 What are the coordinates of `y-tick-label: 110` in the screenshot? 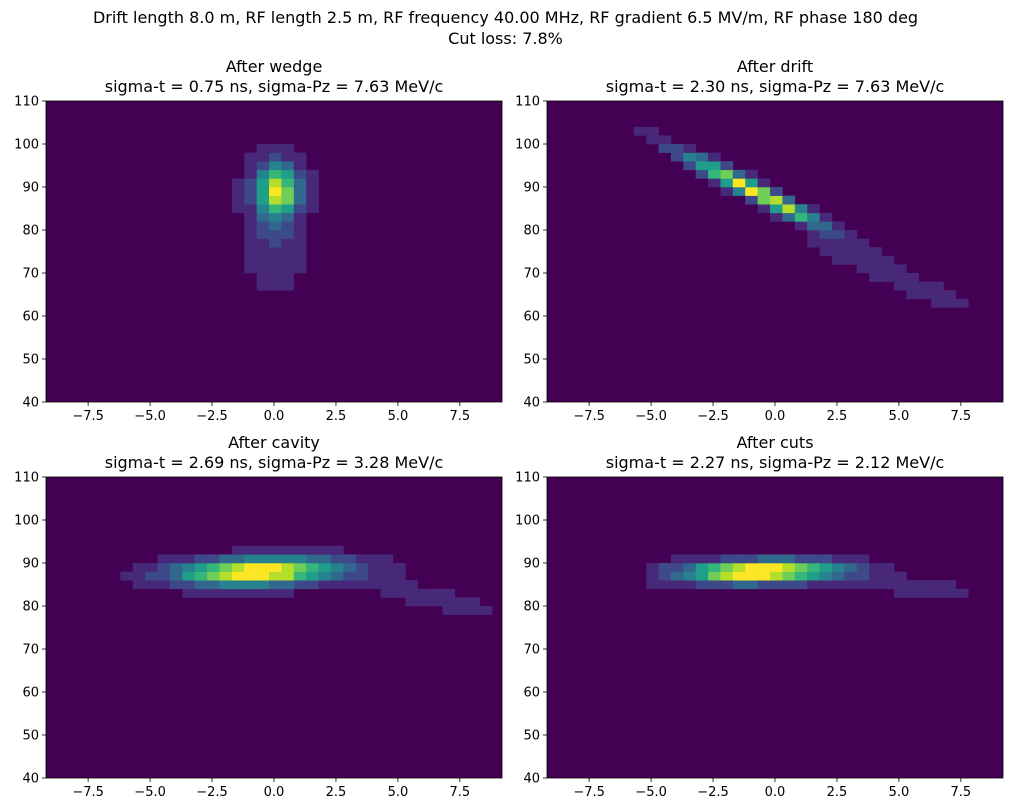 It's located at (527, 478).